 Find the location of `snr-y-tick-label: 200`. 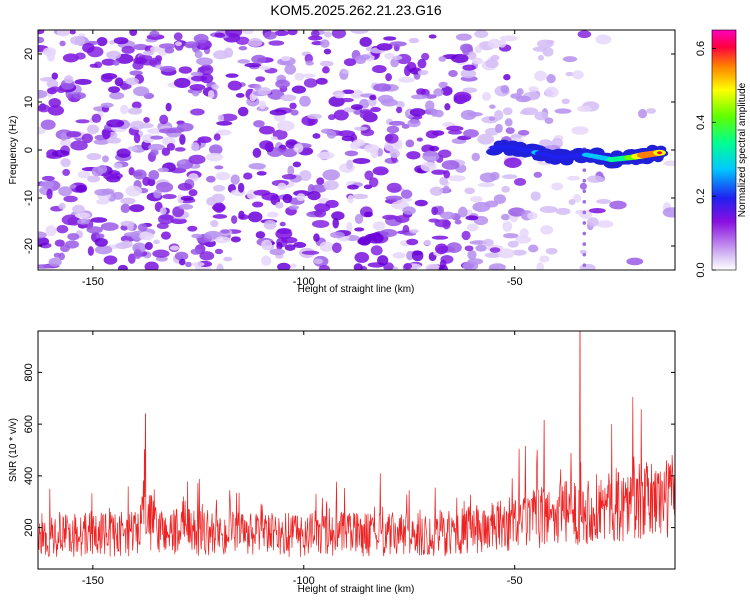

snr-y-tick-label: 200 is located at coordinates (29, 527).